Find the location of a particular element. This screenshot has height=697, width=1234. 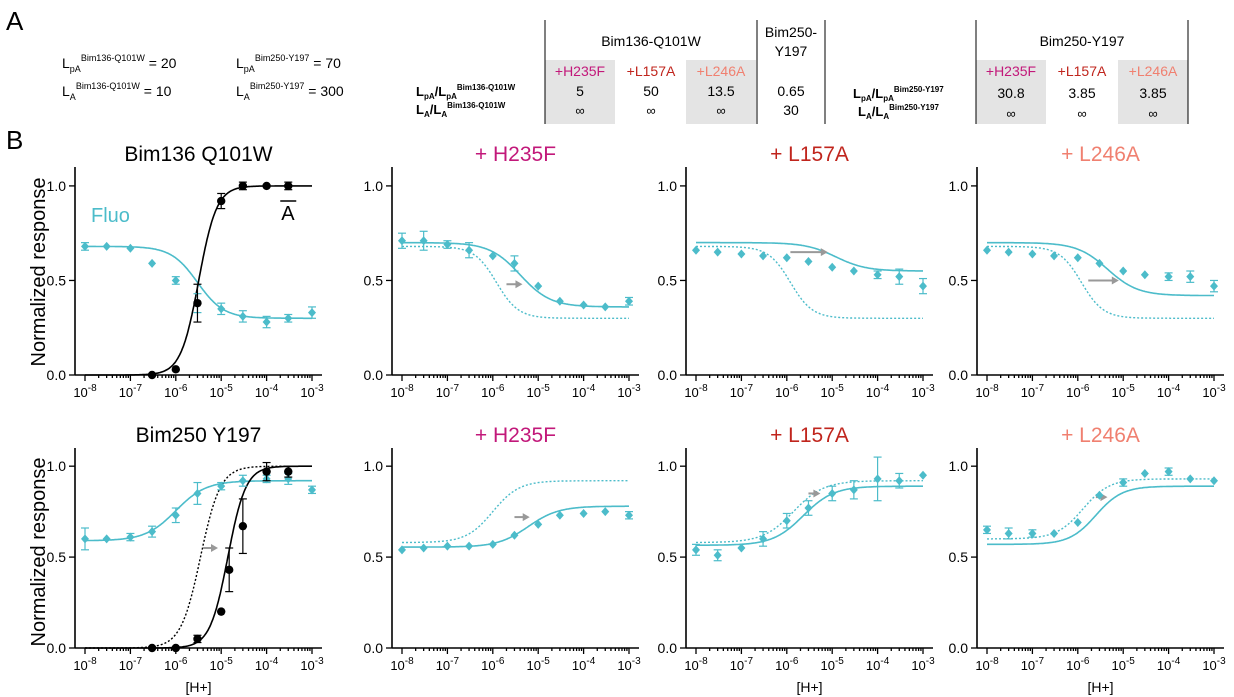

chart-panel-5: + H235F 0.0 0.5 1.0 10⁻⁸ 10⁻⁷ 10⁻⁶ 10⁻⁵ 10⁻⁴ 10⁻³ is located at coordinates (503, 548).